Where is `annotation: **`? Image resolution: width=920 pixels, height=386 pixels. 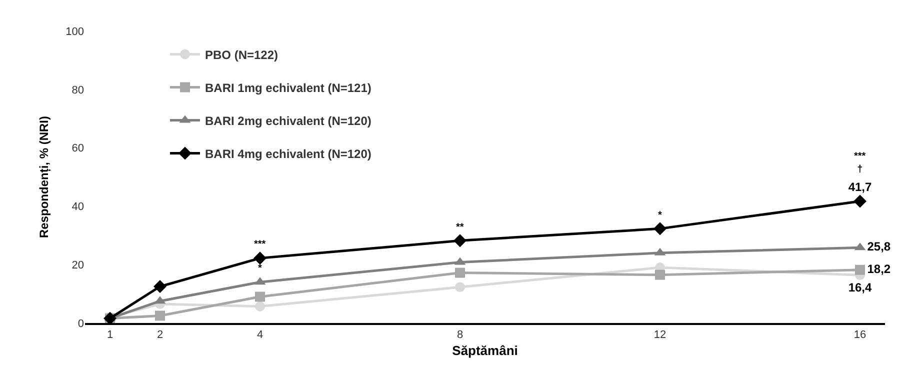 annotation: ** is located at coordinates (460, 227).